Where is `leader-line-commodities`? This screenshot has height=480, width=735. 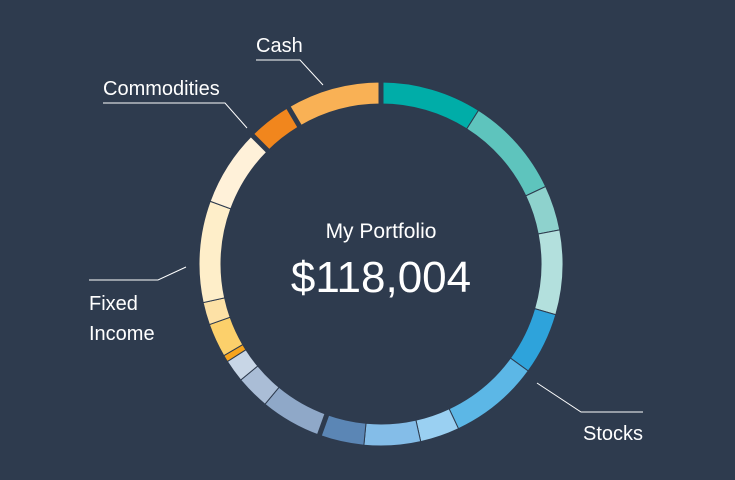
leader-line-commodities is located at coordinates (175, 115).